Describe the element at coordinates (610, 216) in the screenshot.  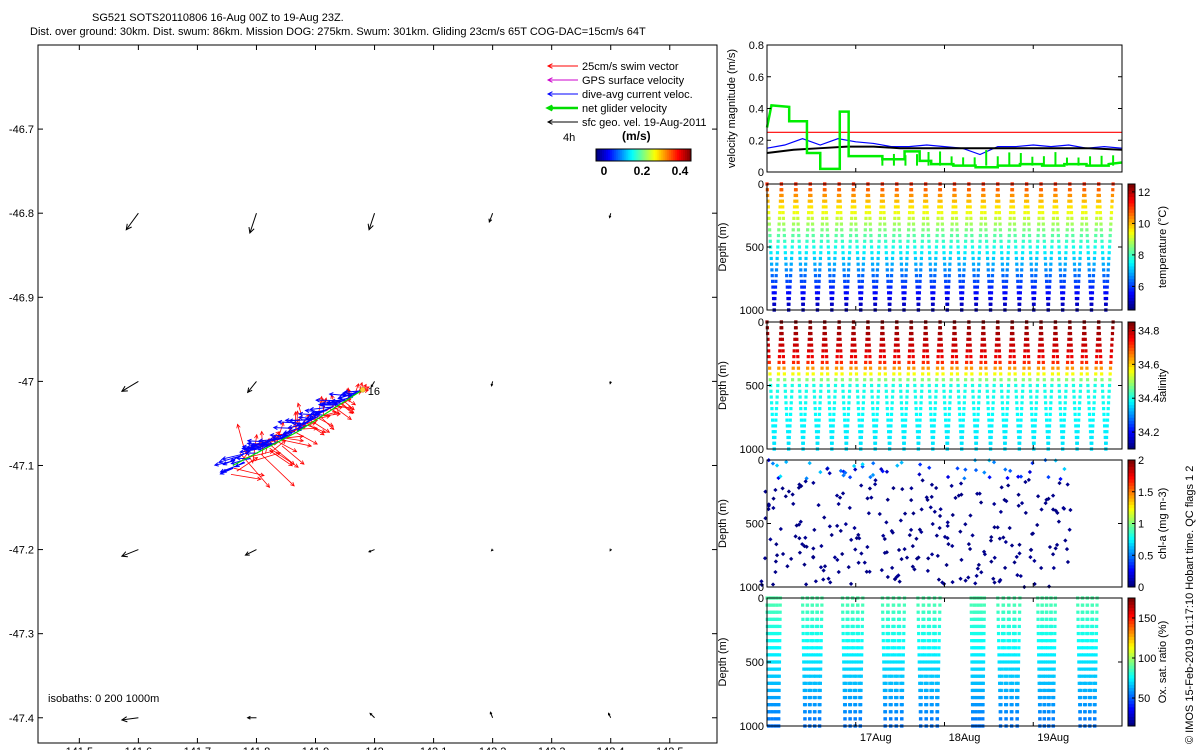
I see `geo-velocity-vector` at that location.